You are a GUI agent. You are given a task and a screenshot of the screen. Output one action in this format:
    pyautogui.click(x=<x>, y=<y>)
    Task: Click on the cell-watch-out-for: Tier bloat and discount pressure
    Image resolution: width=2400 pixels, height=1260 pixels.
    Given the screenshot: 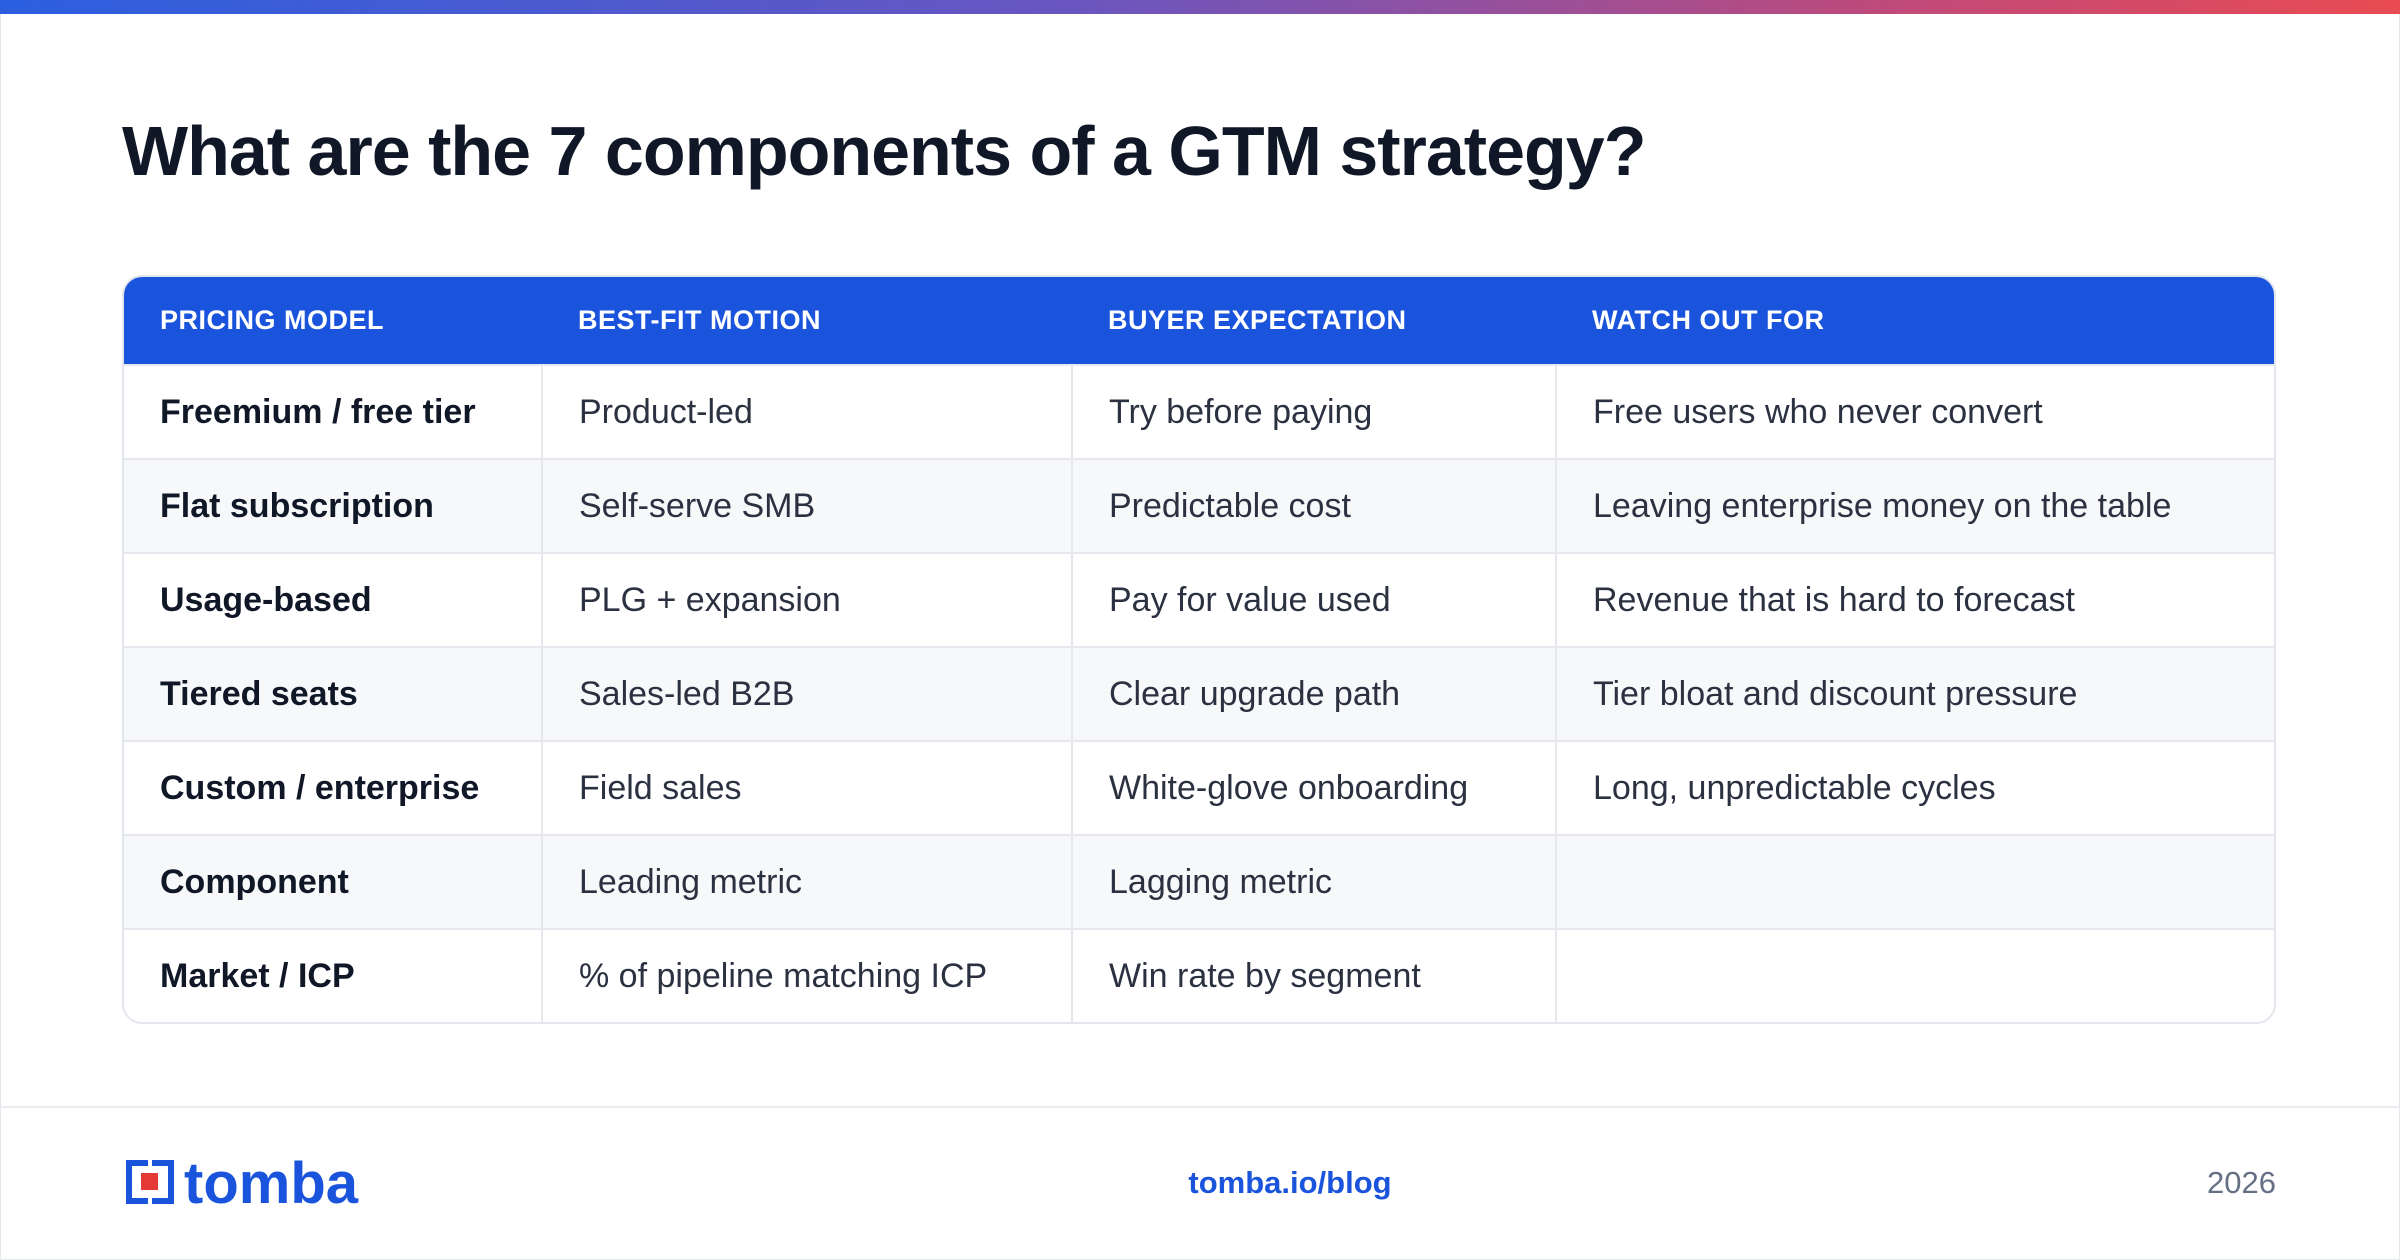 What is the action you would take?
    pyautogui.click(x=1914, y=693)
    